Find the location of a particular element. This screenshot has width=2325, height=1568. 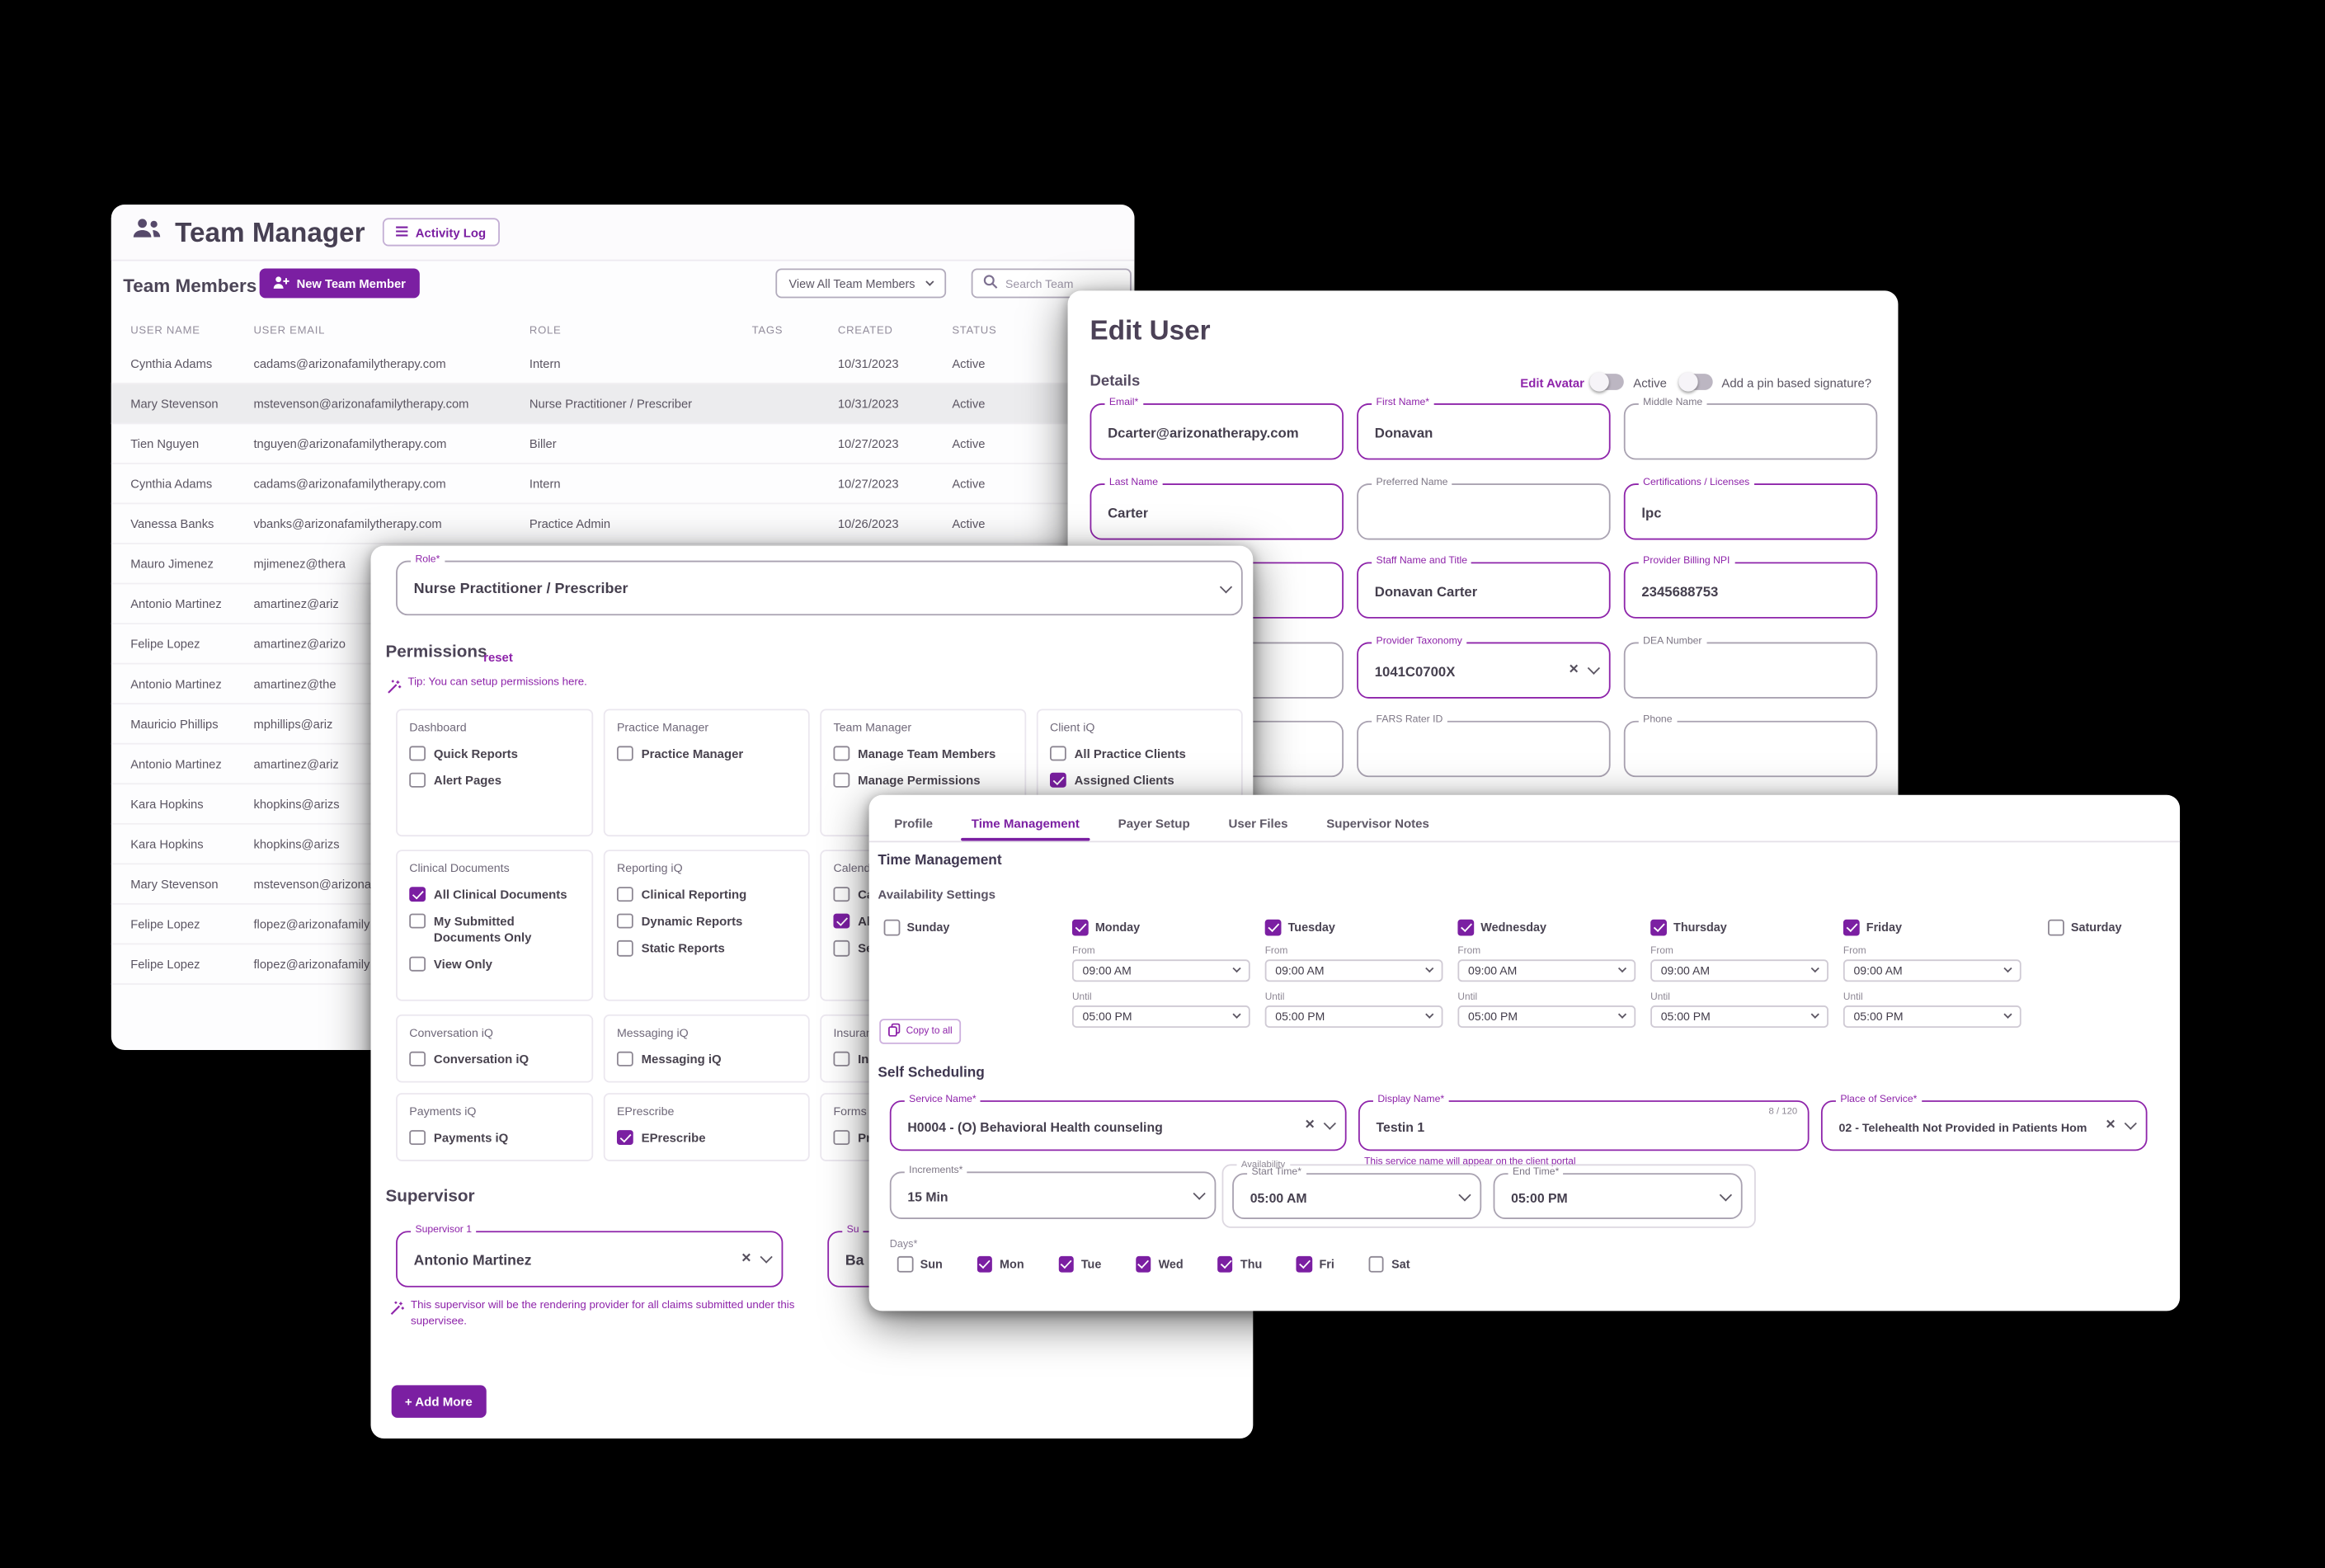

team-filter-select: View All Team Members is located at coordinates (861, 283).